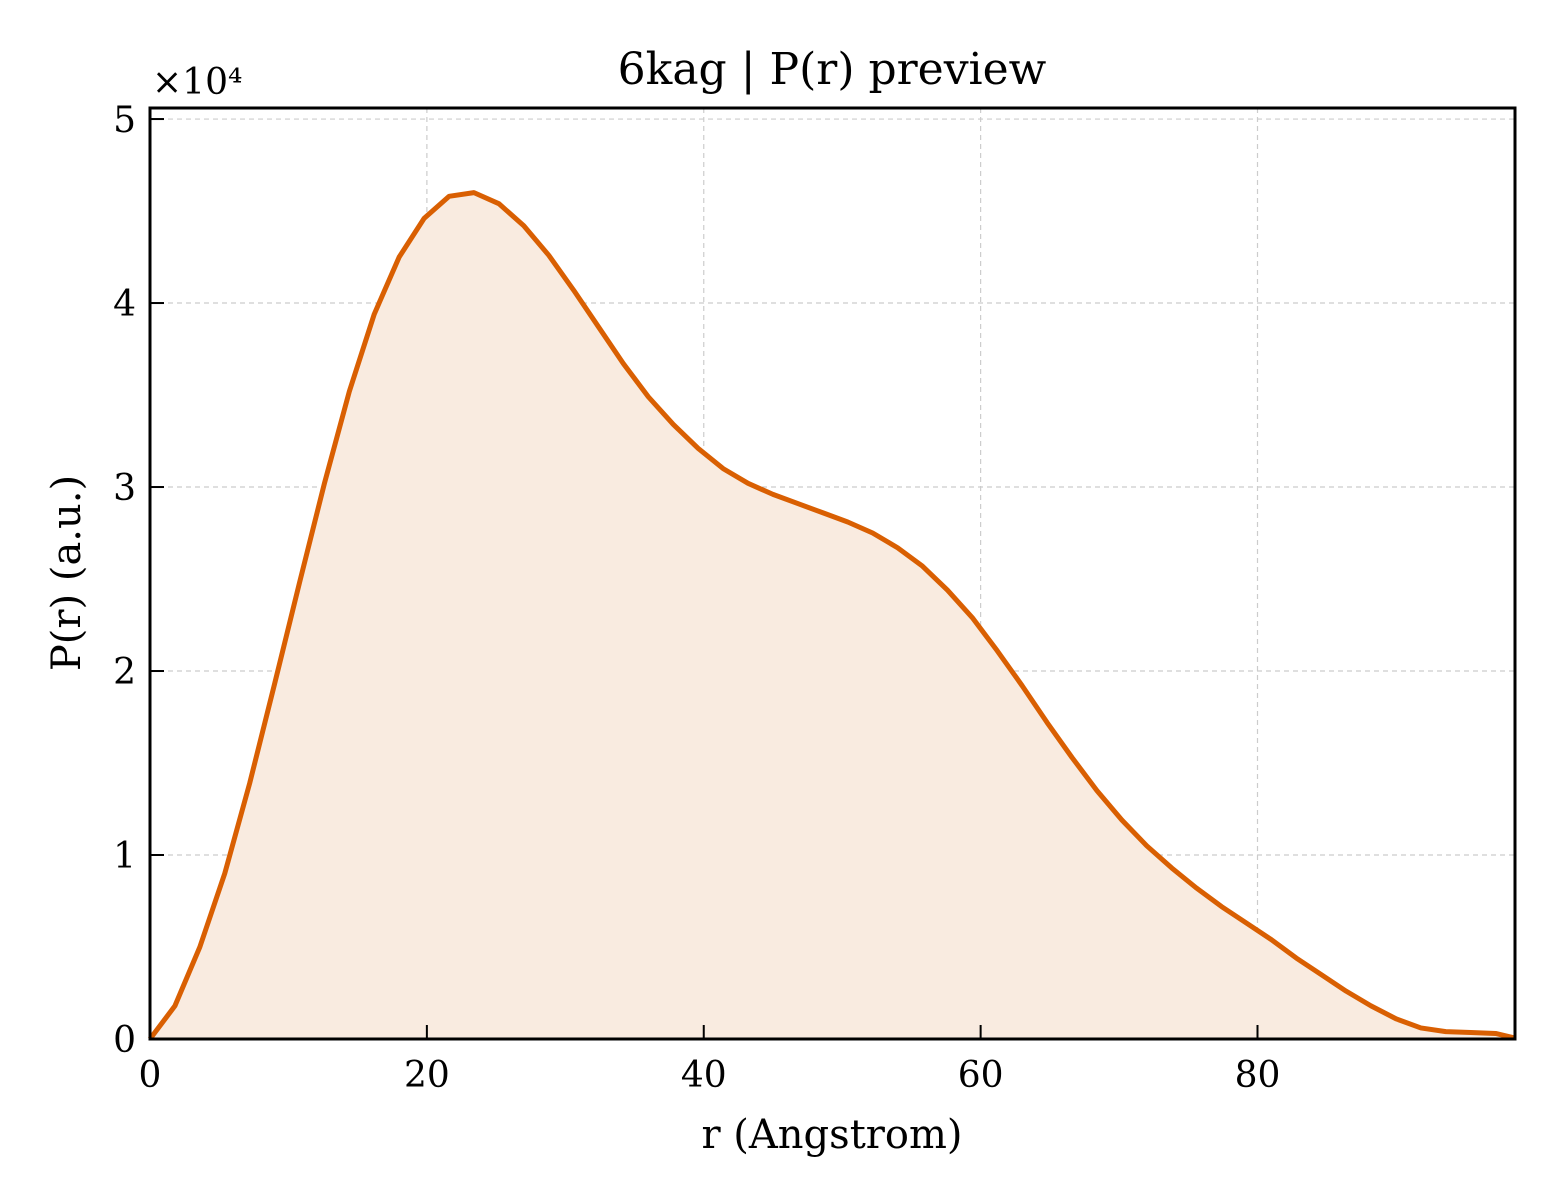 This screenshot has width=1560, height=1200. What do you see at coordinates (124, 1040) in the screenshot?
I see `y-tick-label: 0` at bounding box center [124, 1040].